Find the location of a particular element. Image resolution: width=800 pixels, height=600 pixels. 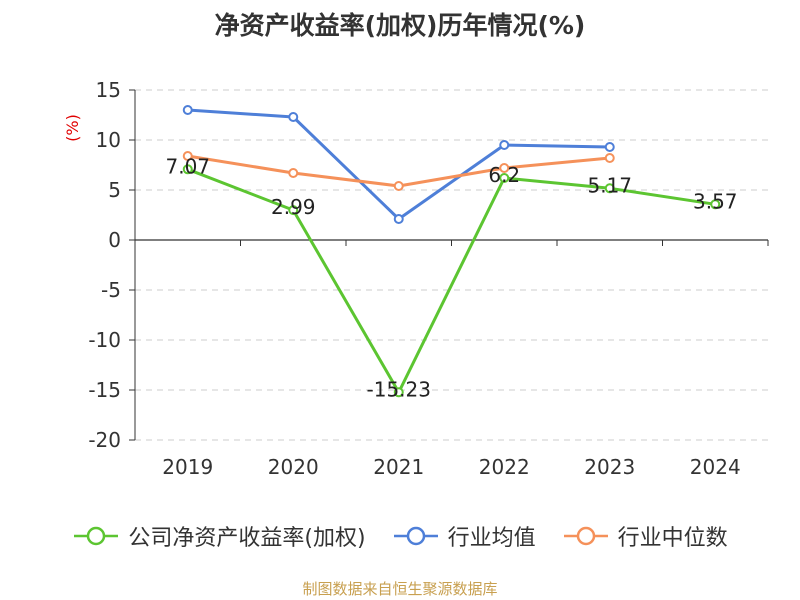

legend-label: 行业均值 is located at coordinates (491, 538).